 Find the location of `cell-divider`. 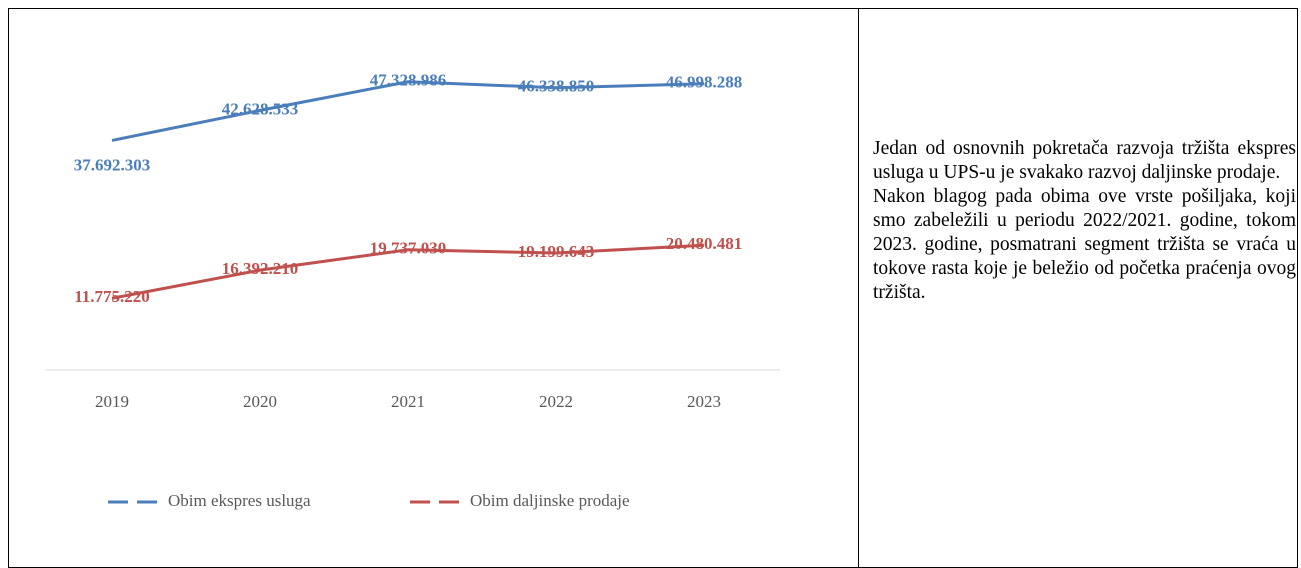

cell-divider is located at coordinates (858, 288).